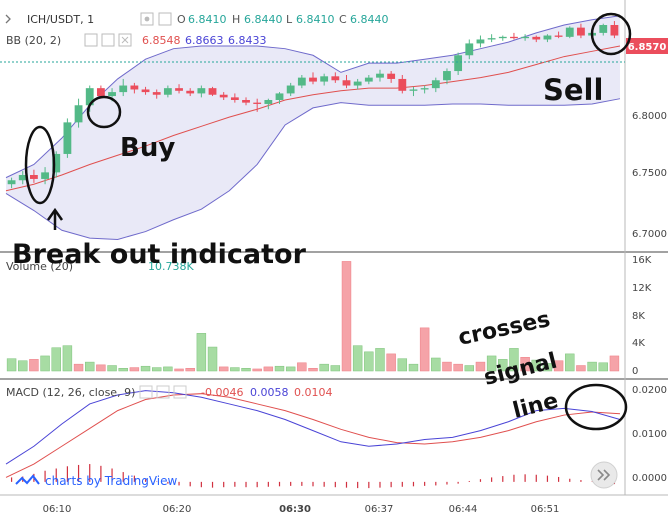 The height and width of the screenshot is (525, 668). What do you see at coordinates (55, 214) in the screenshot?
I see `arrow-up-head-icon` at bounding box center [55, 214].